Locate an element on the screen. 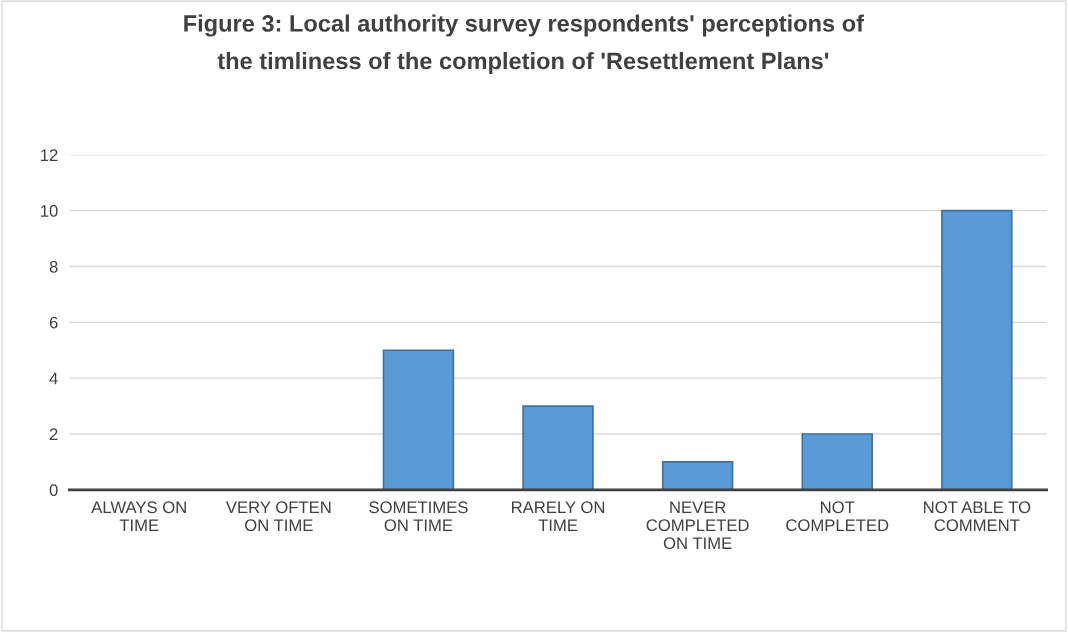 The width and height of the screenshot is (1068, 632). chart-title: Figure 3: Local authority survey respondents' perceptions of the timliness of the completion of 'Resettlement Plans' is located at coordinates (524, 44).